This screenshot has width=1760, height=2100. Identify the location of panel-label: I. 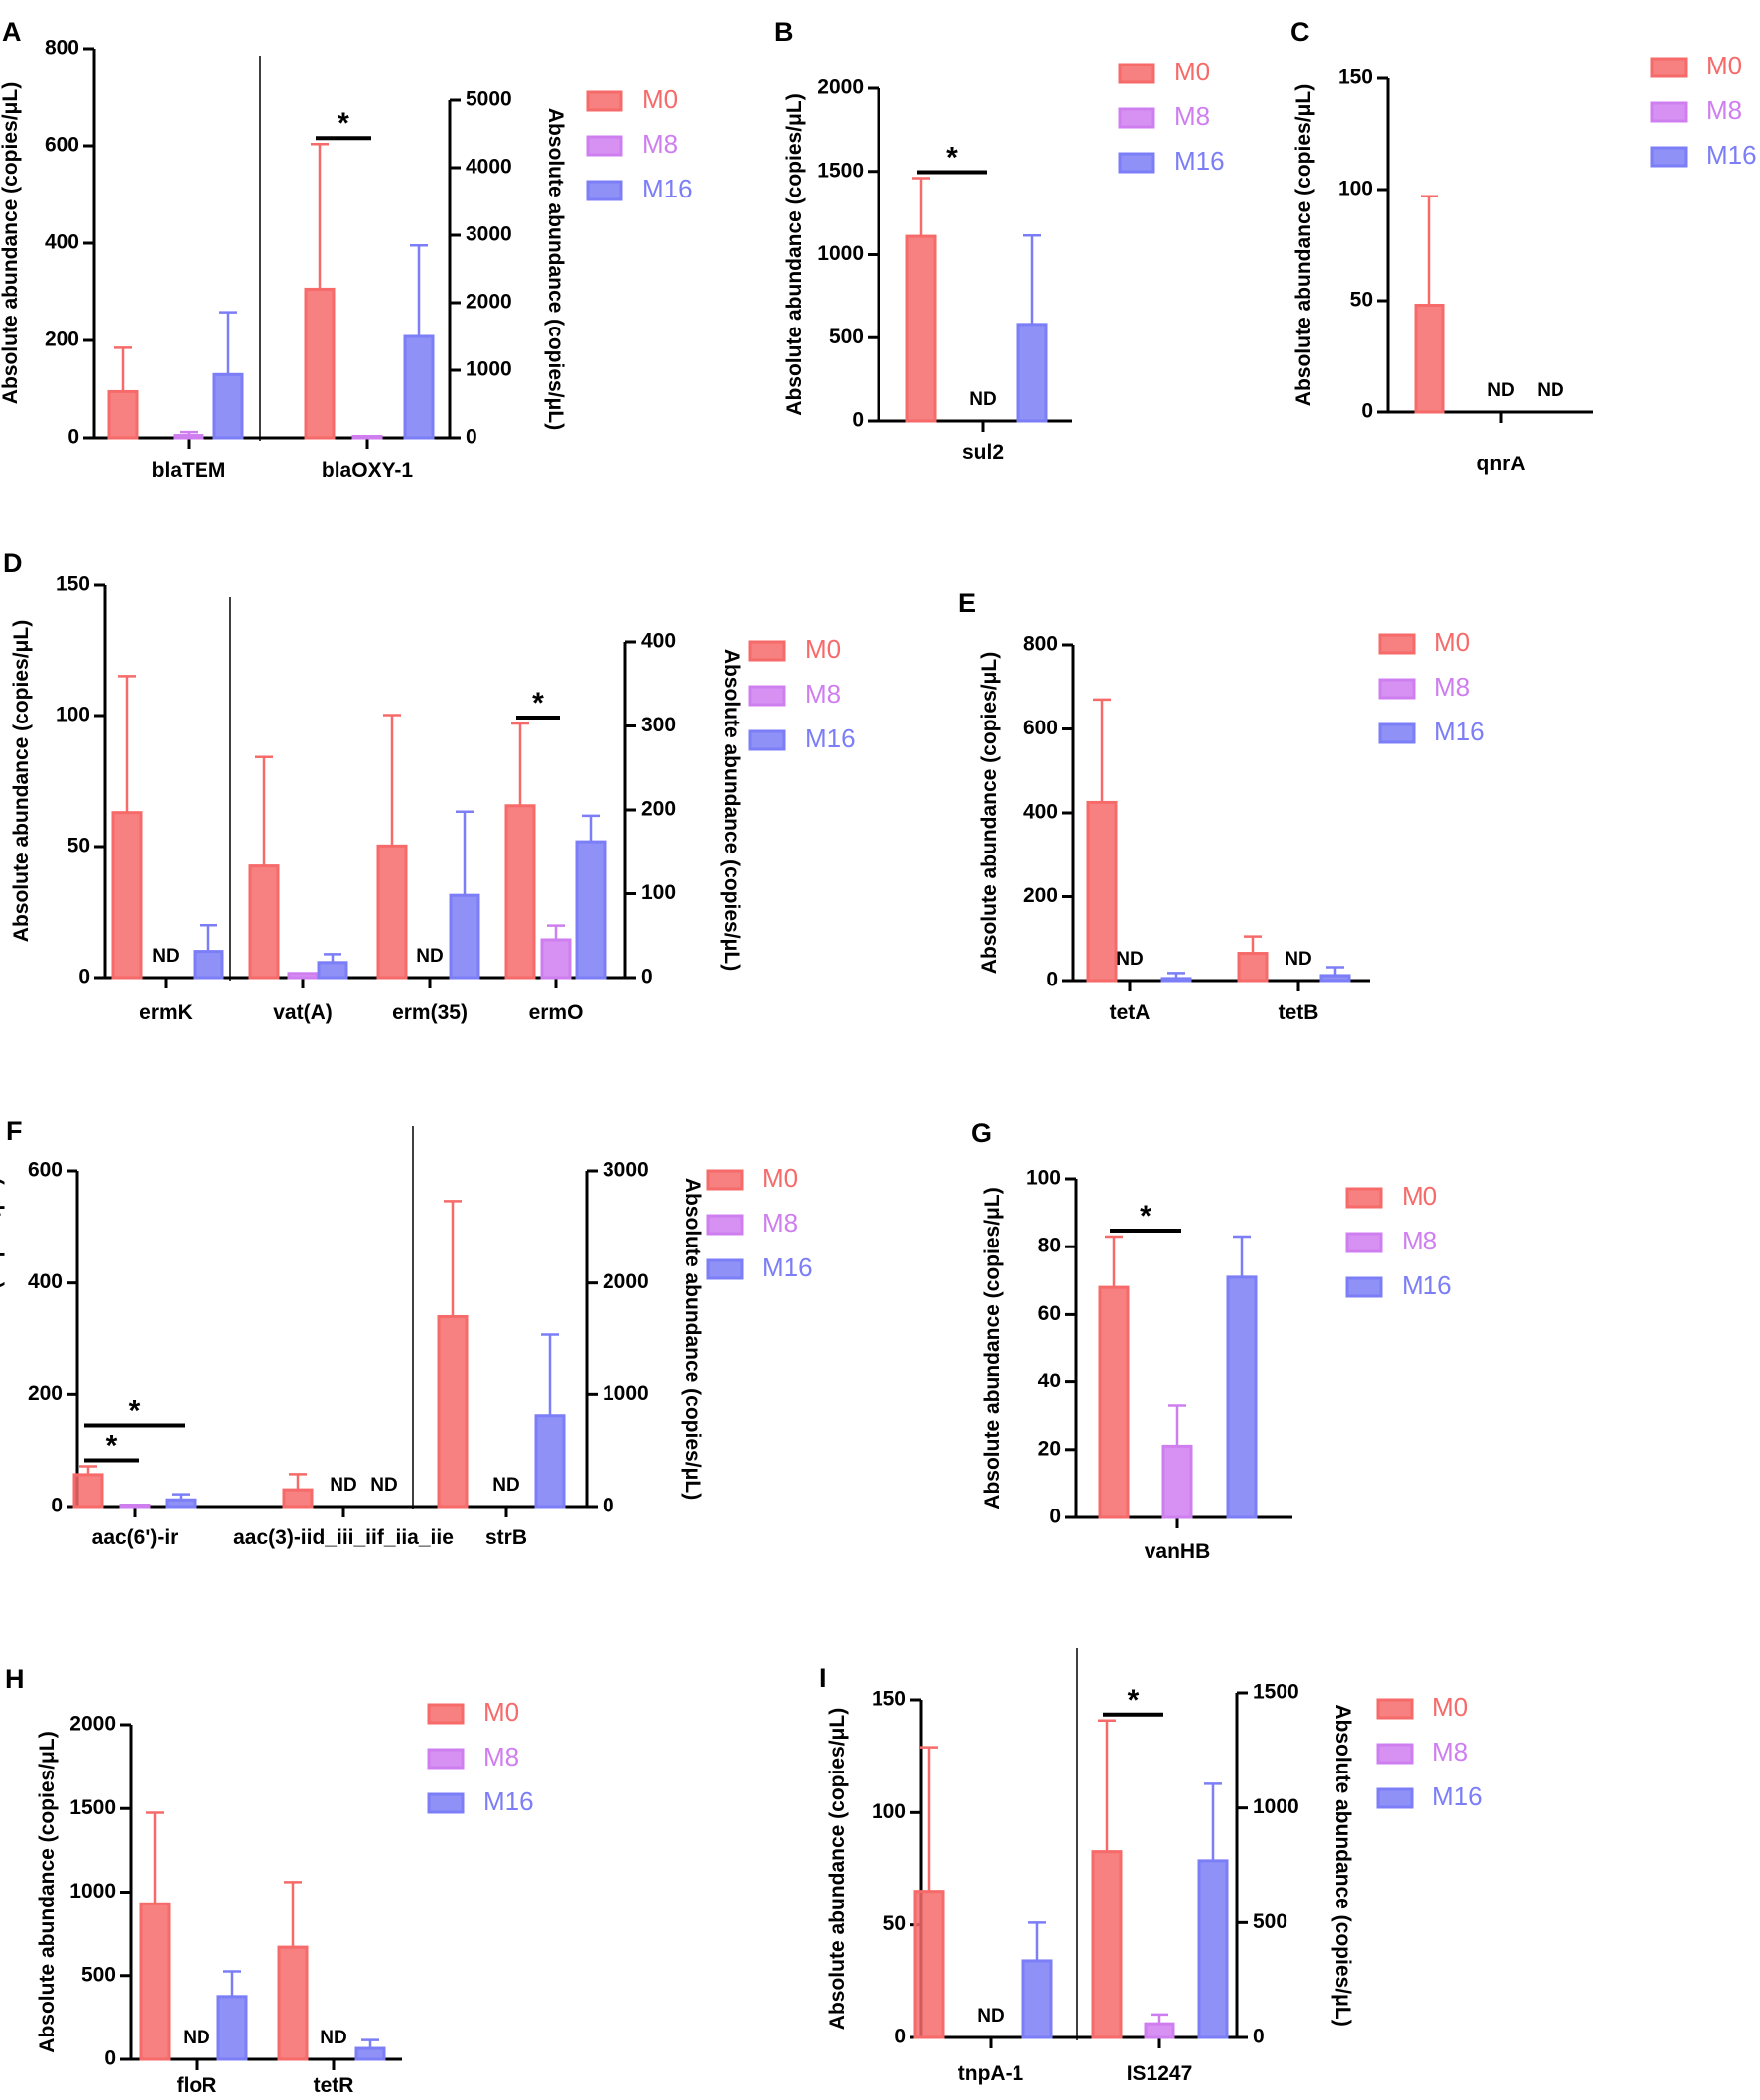
(823, 1678).